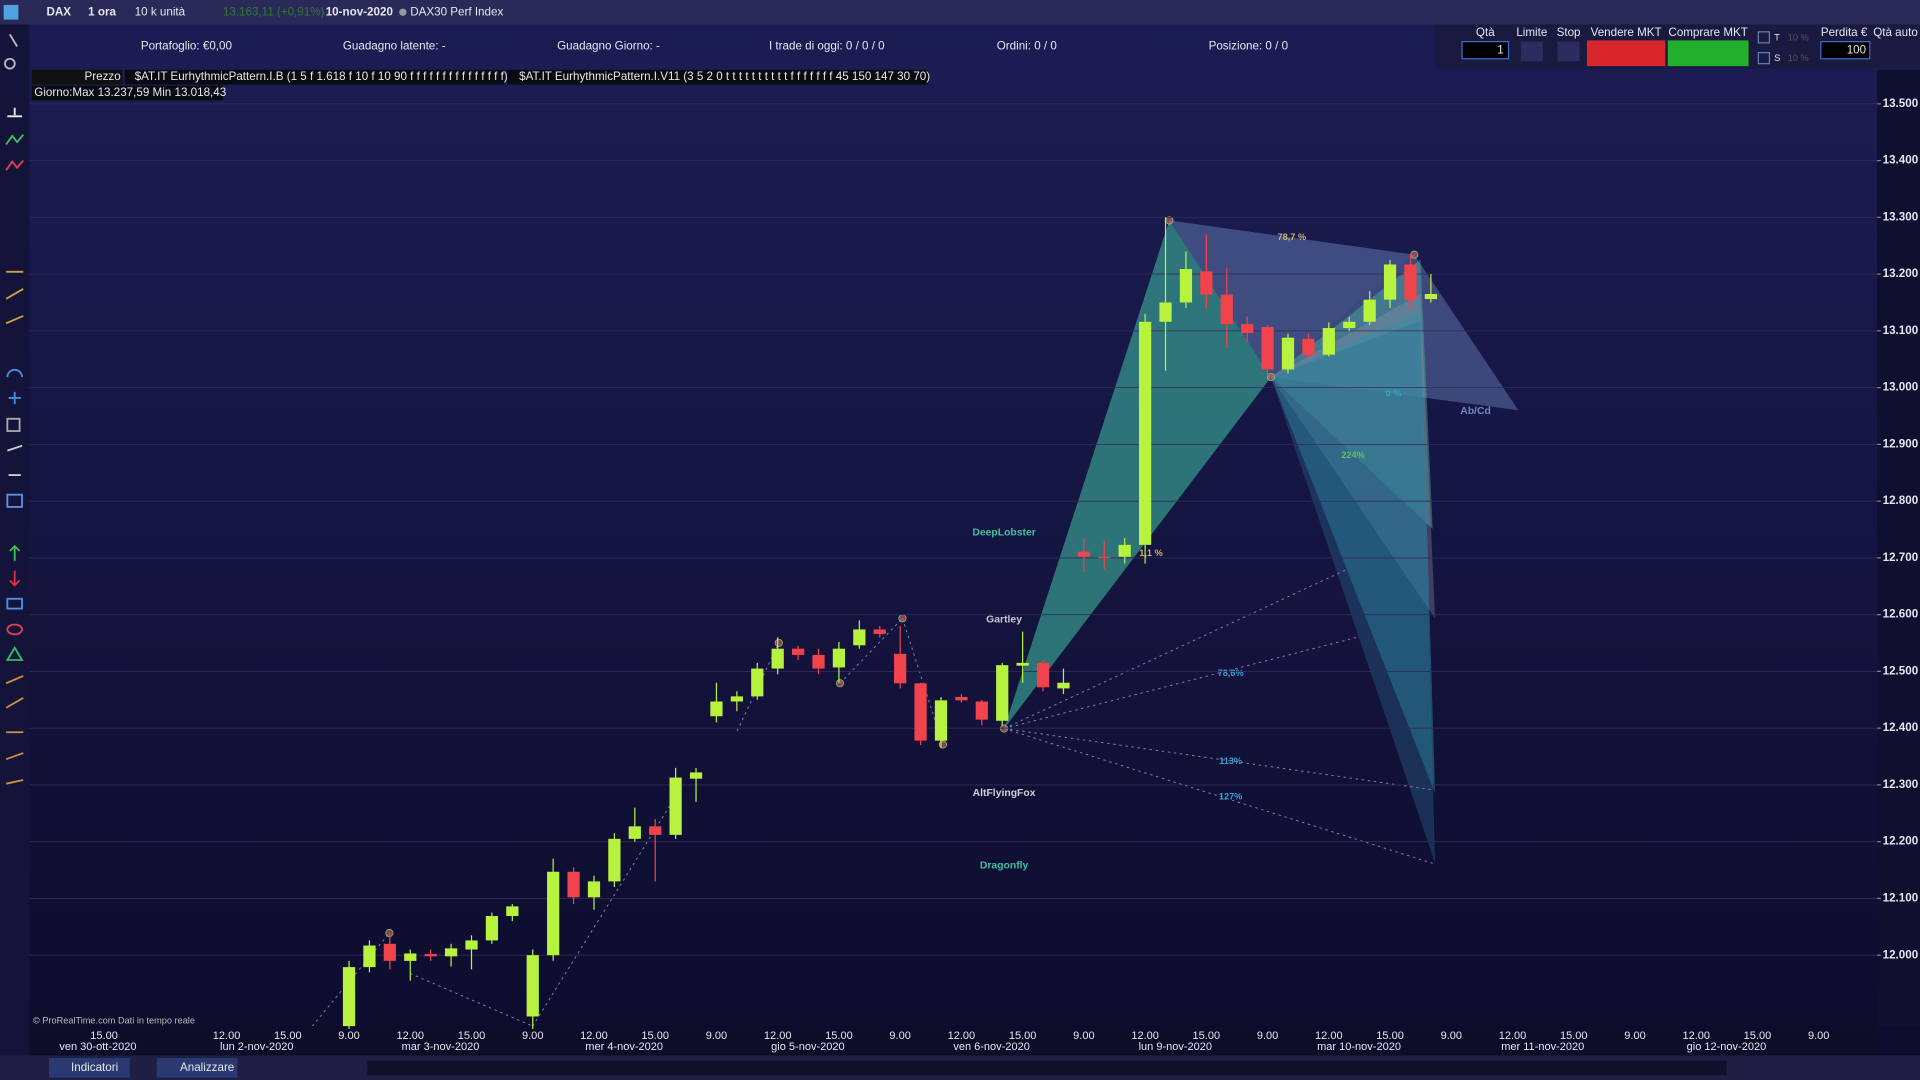 The height and width of the screenshot is (1080, 1920). I want to click on time-axis, so click(953, 1041).